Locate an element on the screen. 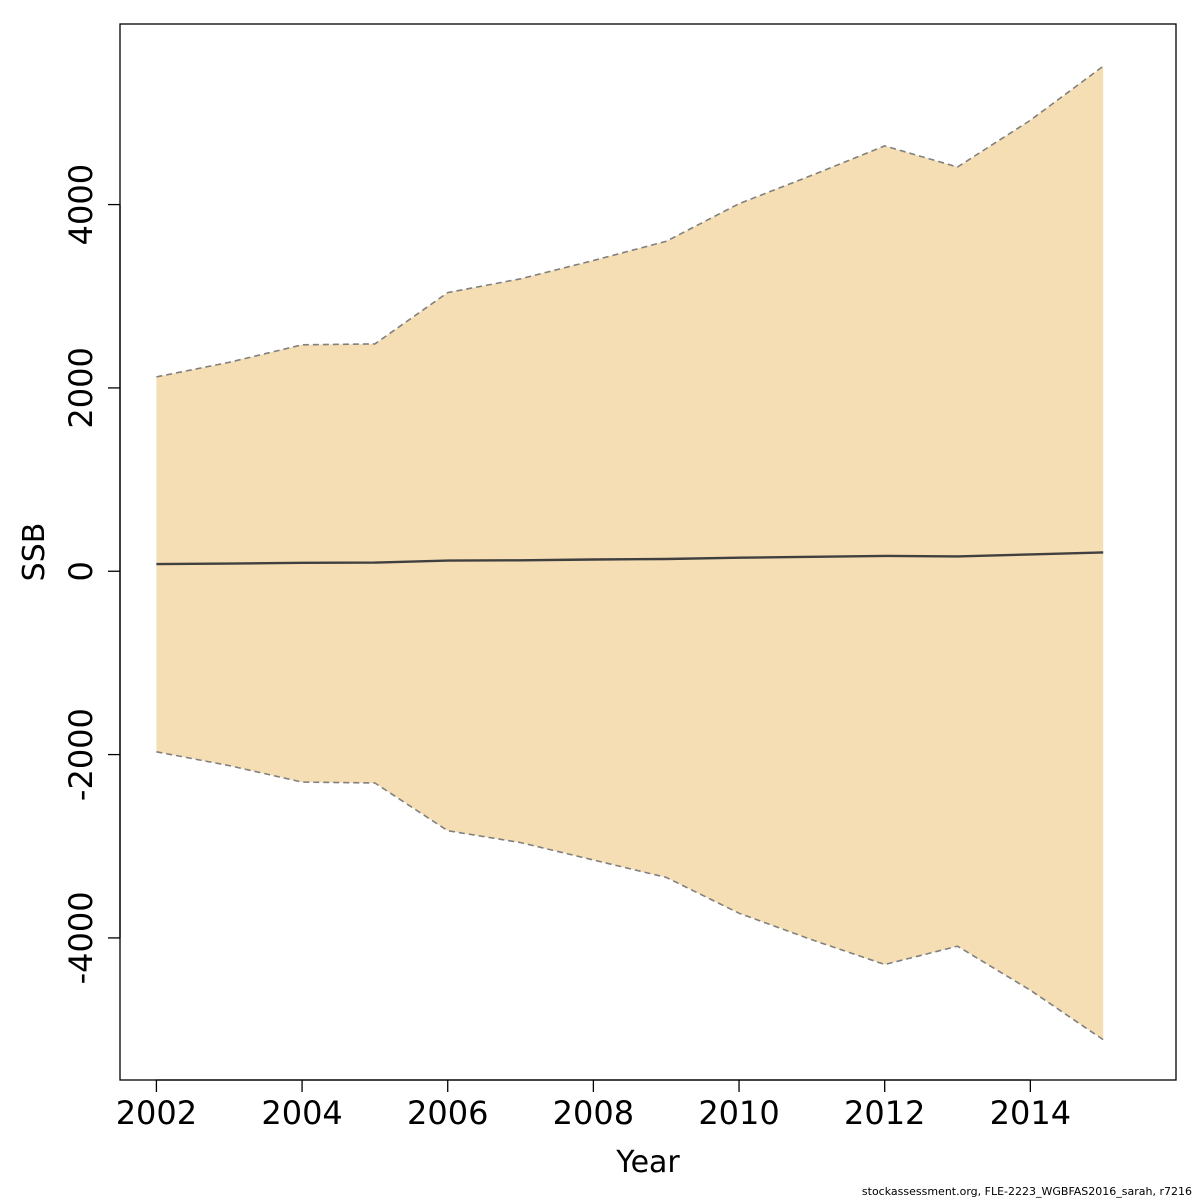 The width and height of the screenshot is (1200, 1200). y-axis: -4000 -2000 0 2000 4000 is located at coordinates (91, 574).